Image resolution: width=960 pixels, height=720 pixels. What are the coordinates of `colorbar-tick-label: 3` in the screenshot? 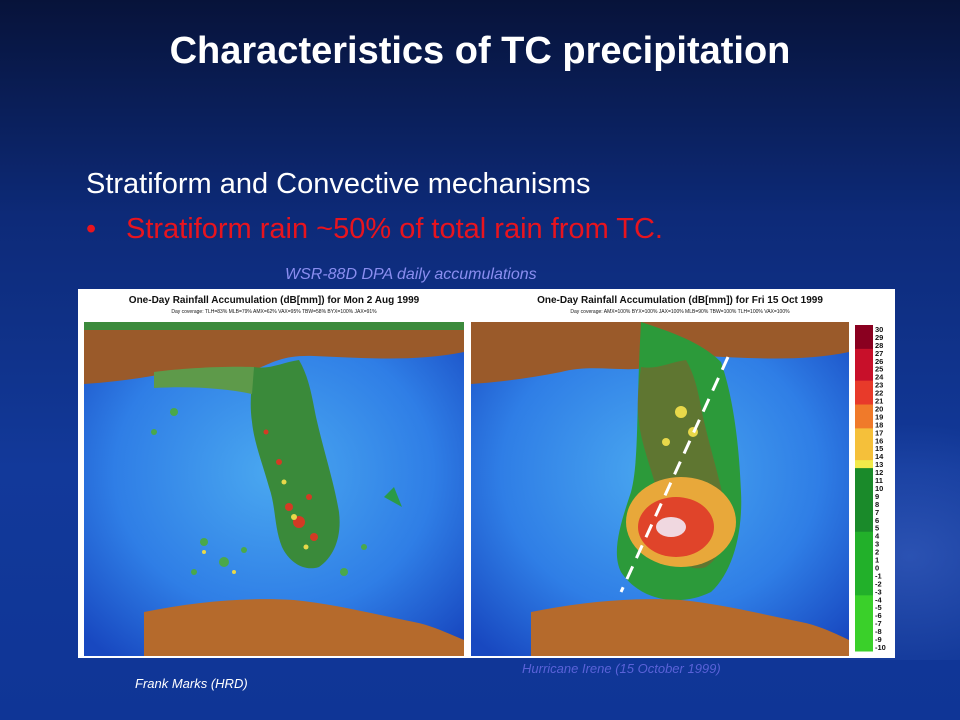 It's located at (877, 544).